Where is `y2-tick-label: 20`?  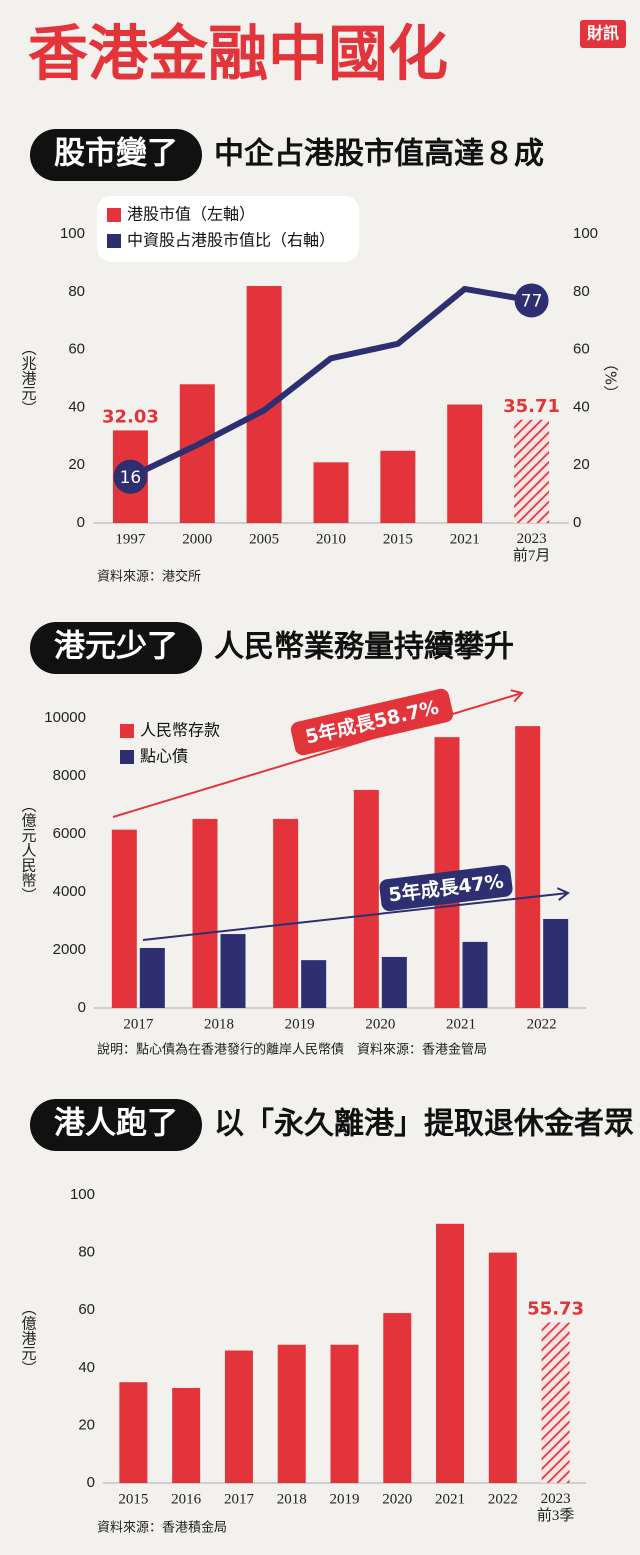 y2-tick-label: 20 is located at coordinates (581, 464).